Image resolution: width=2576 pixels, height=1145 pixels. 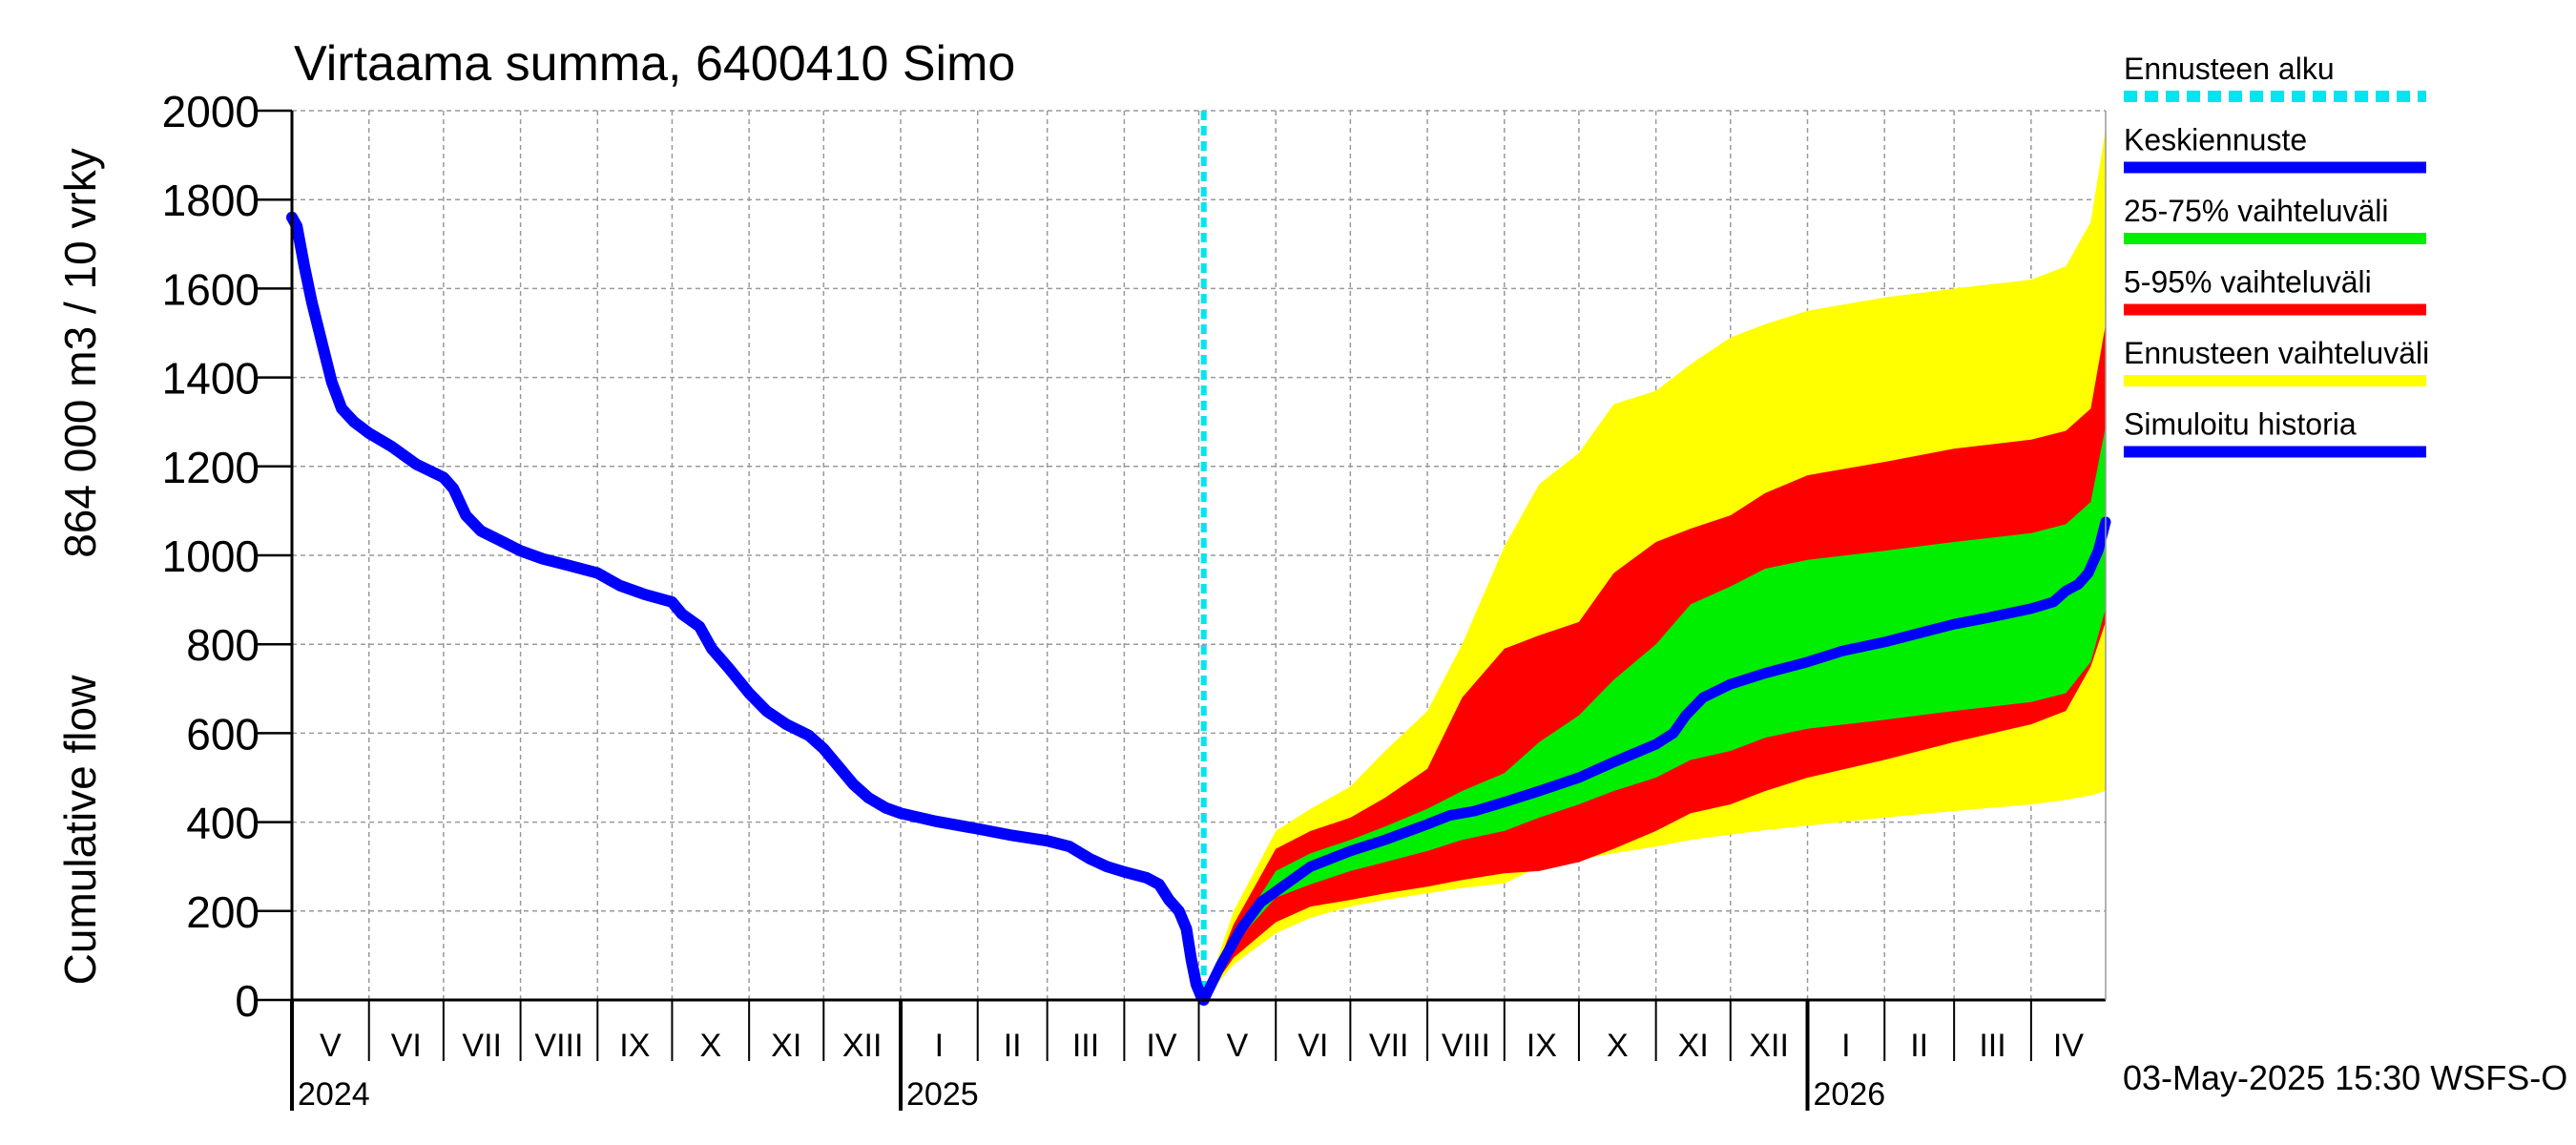 What do you see at coordinates (223, 645) in the screenshot?
I see `y-tick-label: 800` at bounding box center [223, 645].